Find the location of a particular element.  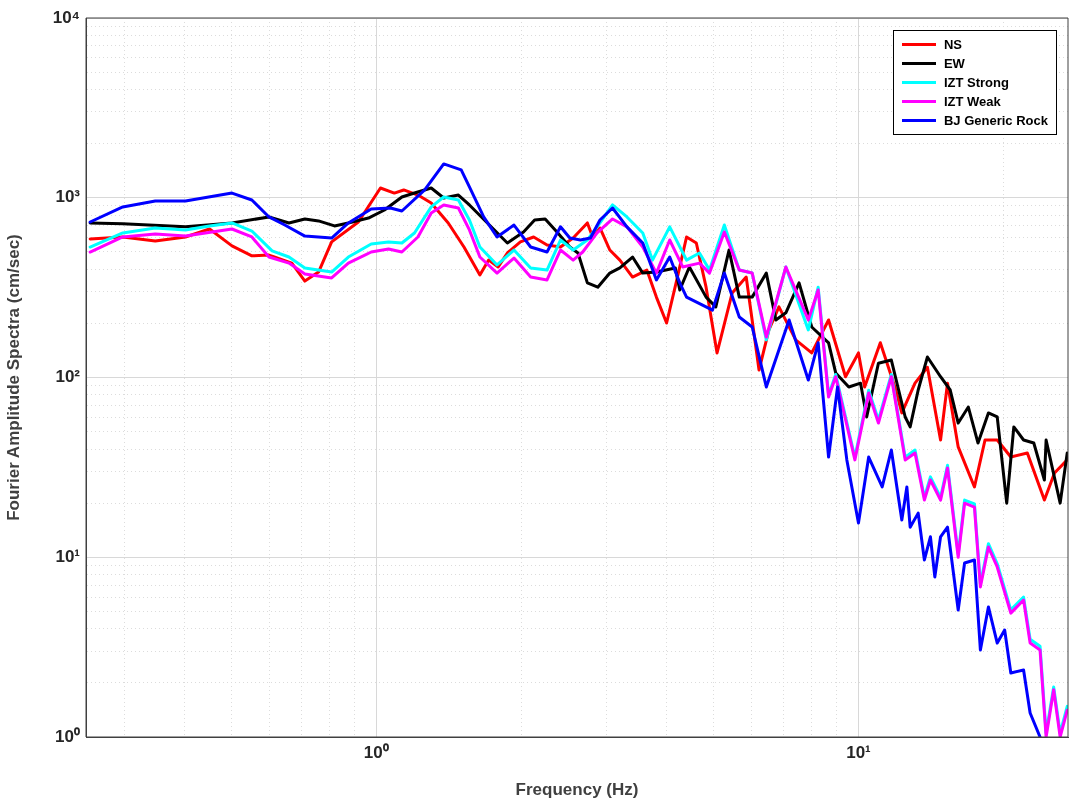

y-tick-label: 10¹ is located at coordinates (68, 556).